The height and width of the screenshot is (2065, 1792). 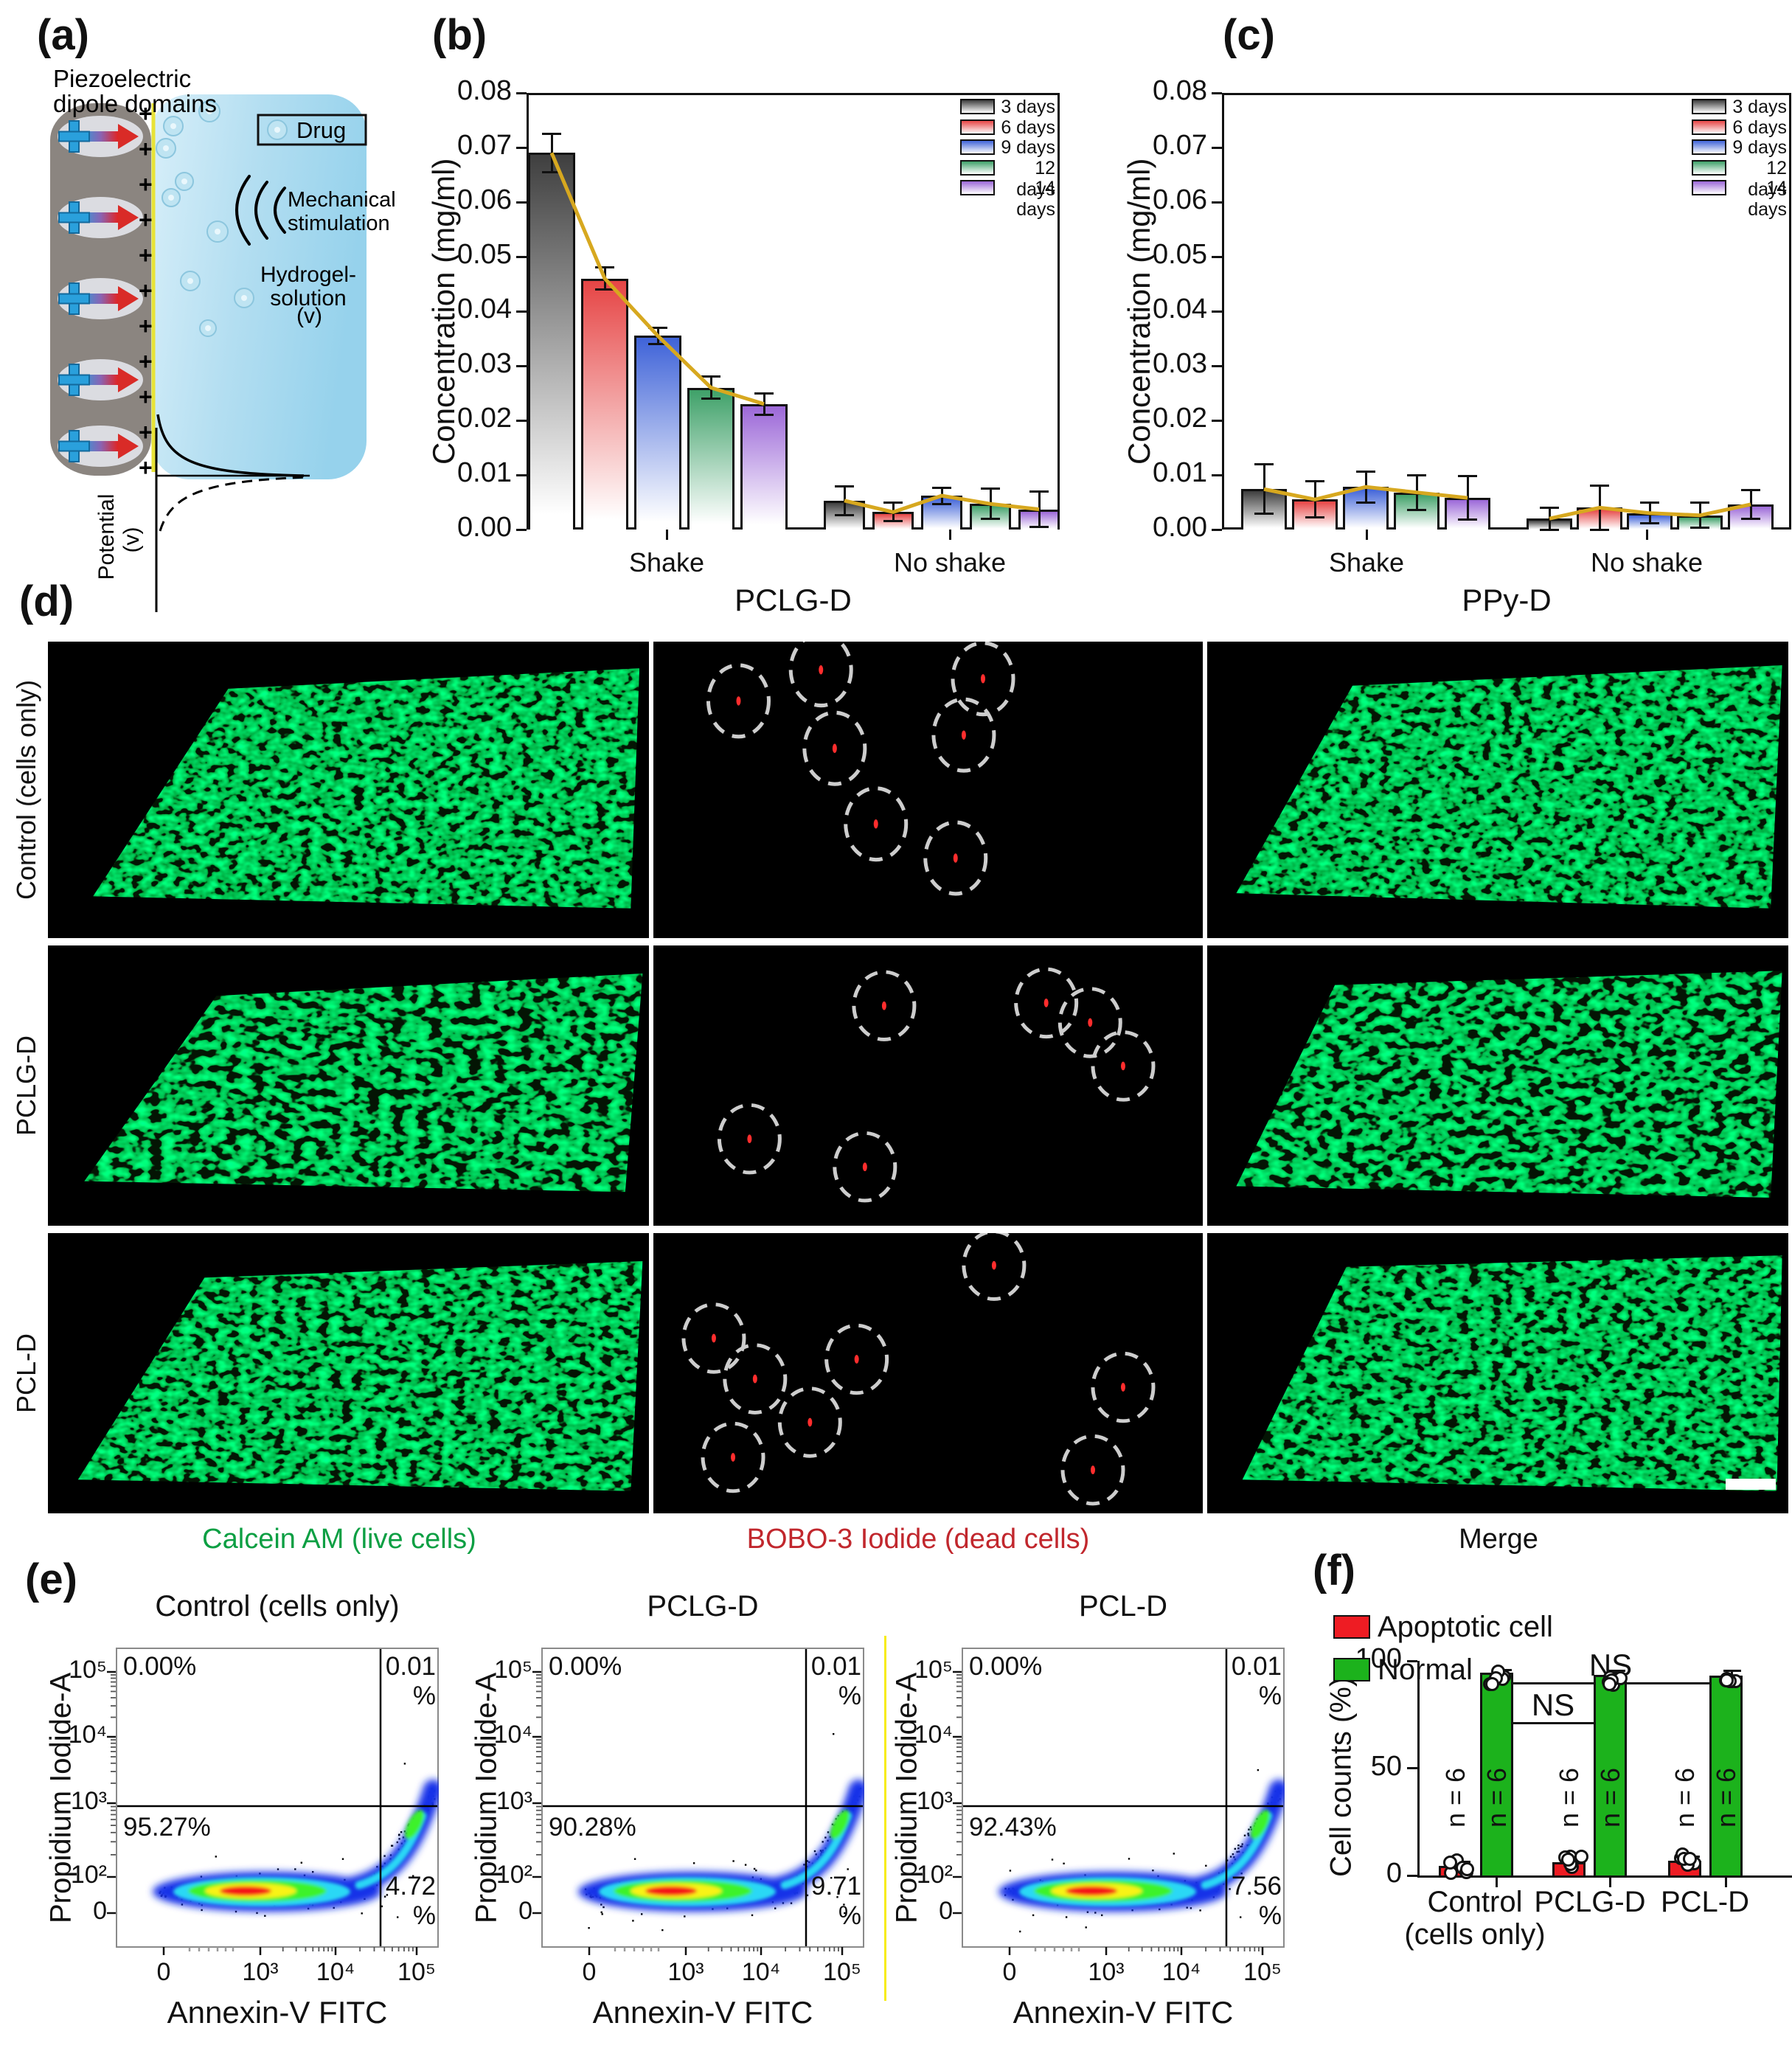 I want to click on y-tick-label: 0.05, so click(x=1180, y=254).